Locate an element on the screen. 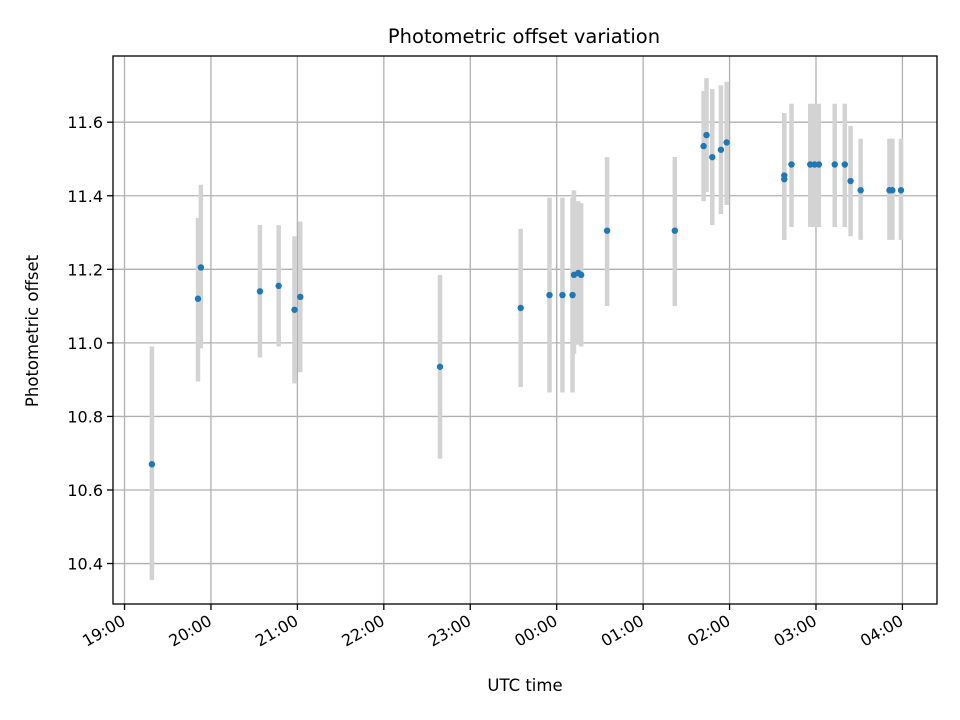 The image size is (960, 720). x-tick-label: 04:00 is located at coordinates (881, 631).